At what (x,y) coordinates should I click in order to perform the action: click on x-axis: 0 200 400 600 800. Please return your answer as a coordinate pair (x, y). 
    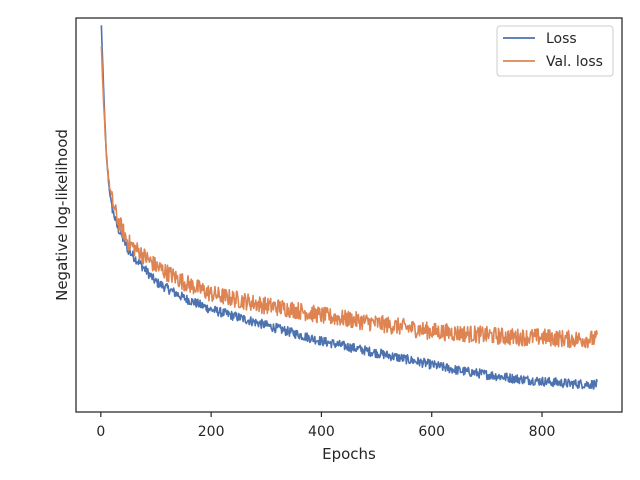
    Looking at the image, I should click on (325, 426).